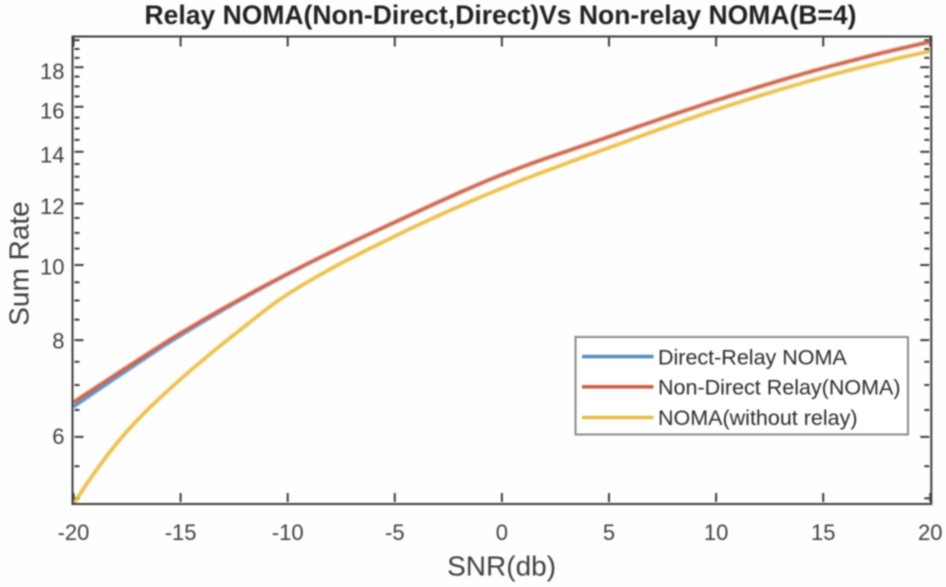 The height and width of the screenshot is (587, 946). I want to click on svg-text: 15, so click(823, 532).